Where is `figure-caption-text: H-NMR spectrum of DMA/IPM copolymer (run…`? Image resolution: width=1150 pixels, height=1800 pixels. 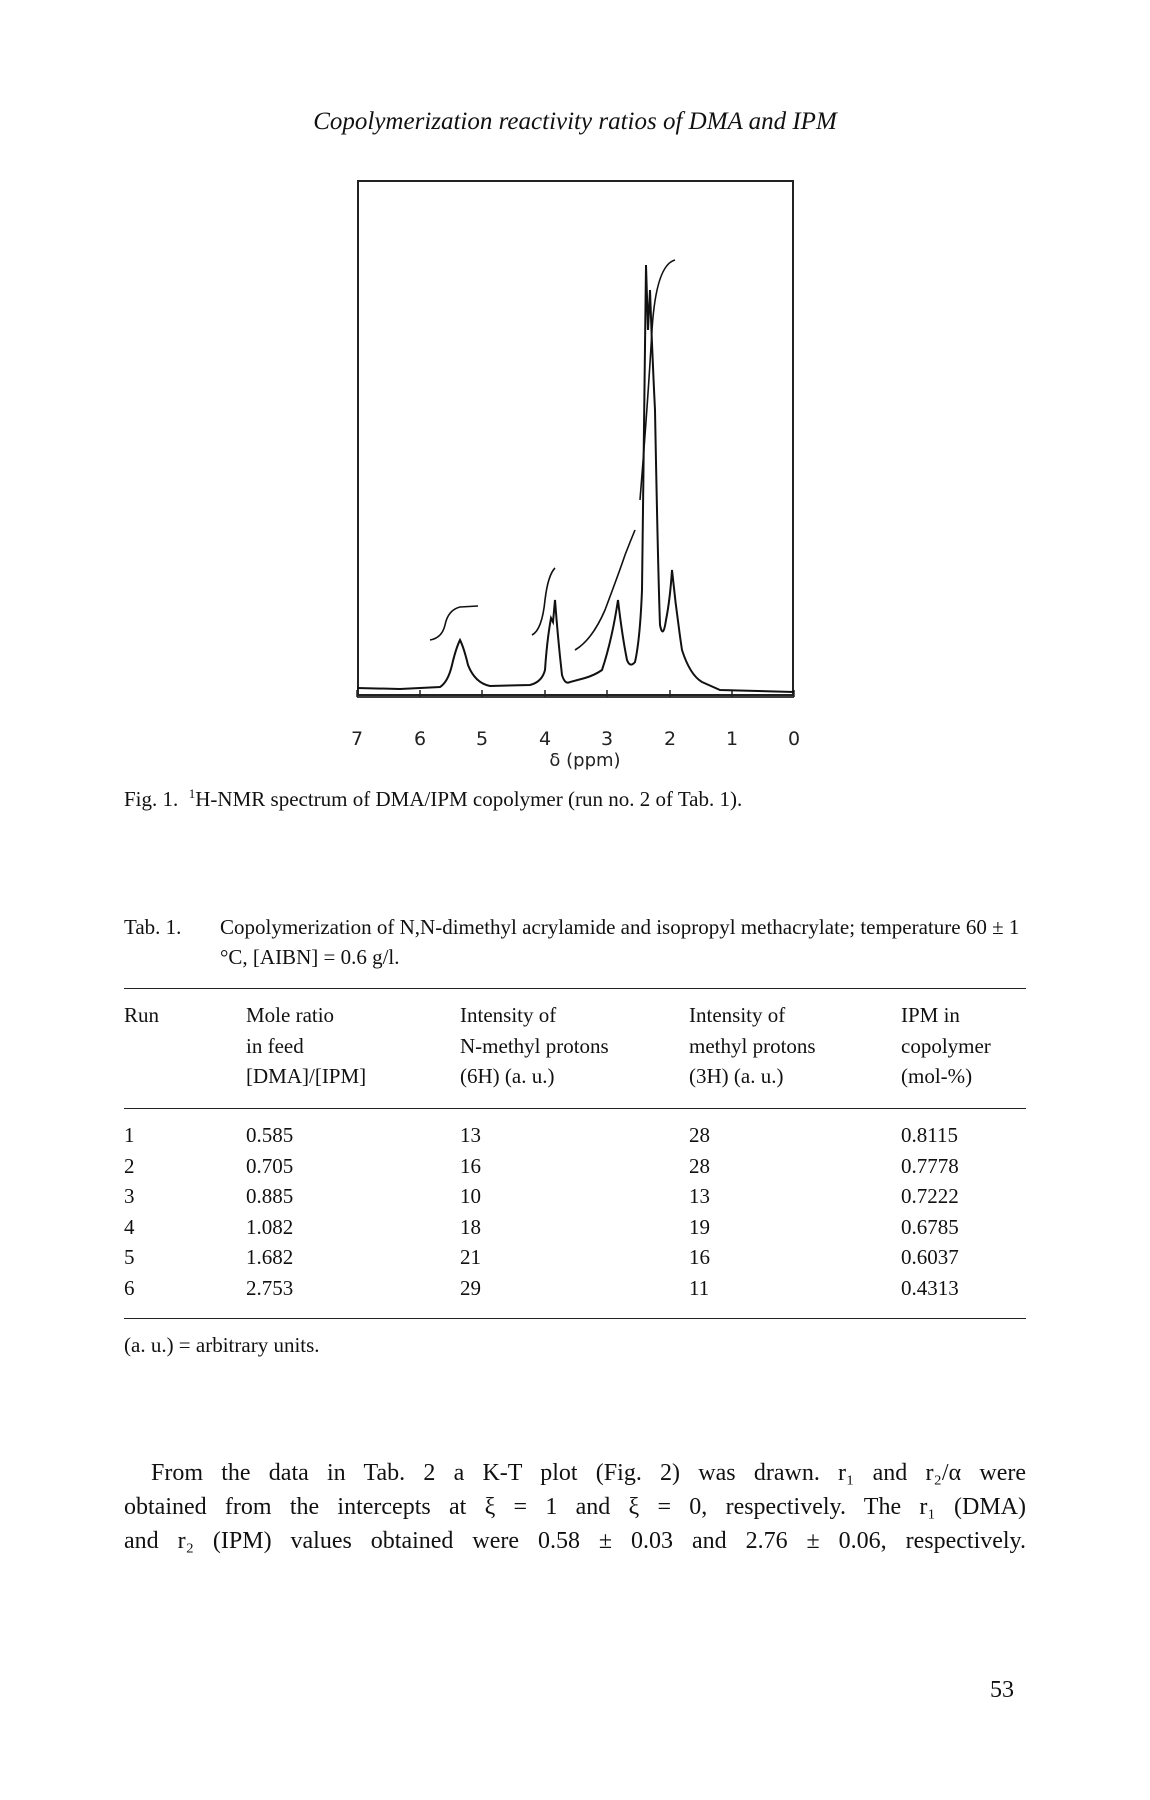
figure-caption-text: H-NMR spectrum of DMA/IPM copolymer (run… is located at coordinates (469, 799).